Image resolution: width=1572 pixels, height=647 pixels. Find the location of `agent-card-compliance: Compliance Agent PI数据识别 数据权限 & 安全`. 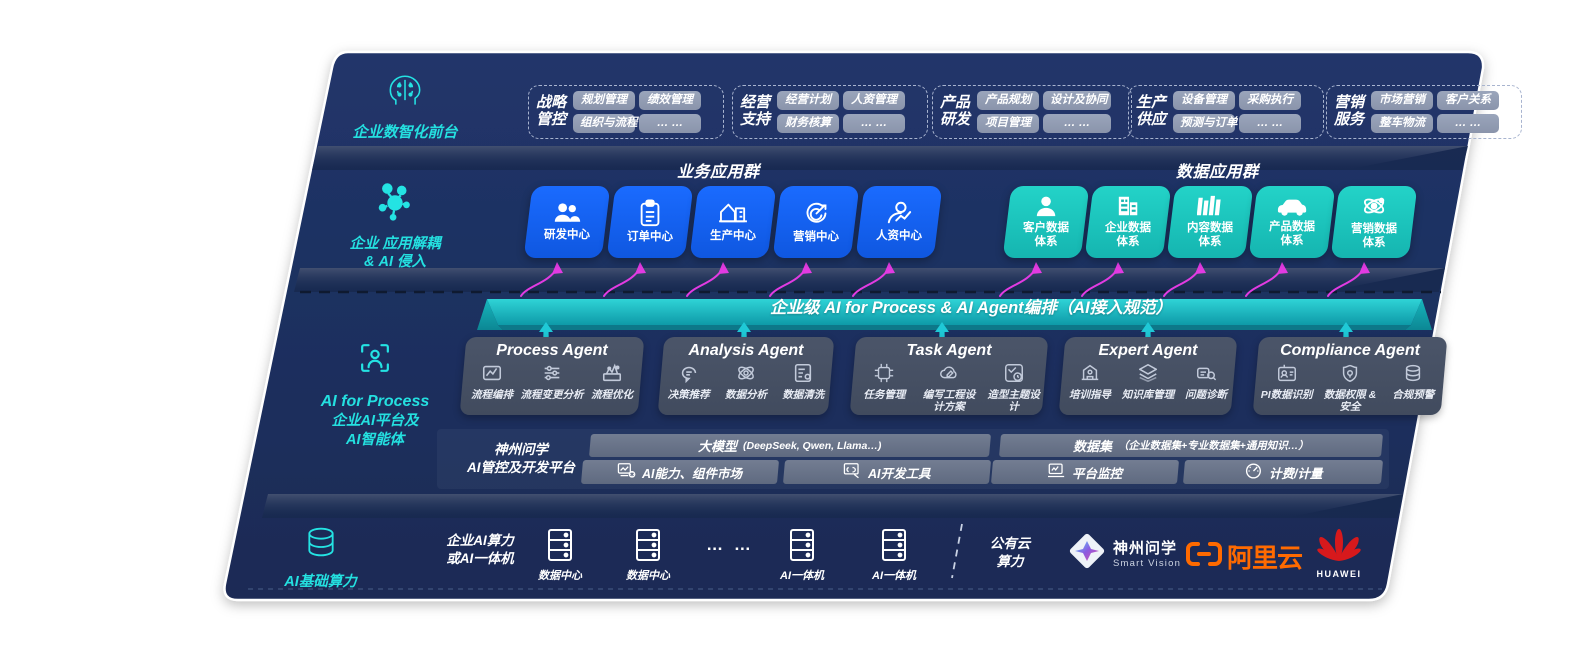

agent-card-compliance: Compliance Agent PI数据识别 数据权限 & 安全 is located at coordinates (1350, 376).